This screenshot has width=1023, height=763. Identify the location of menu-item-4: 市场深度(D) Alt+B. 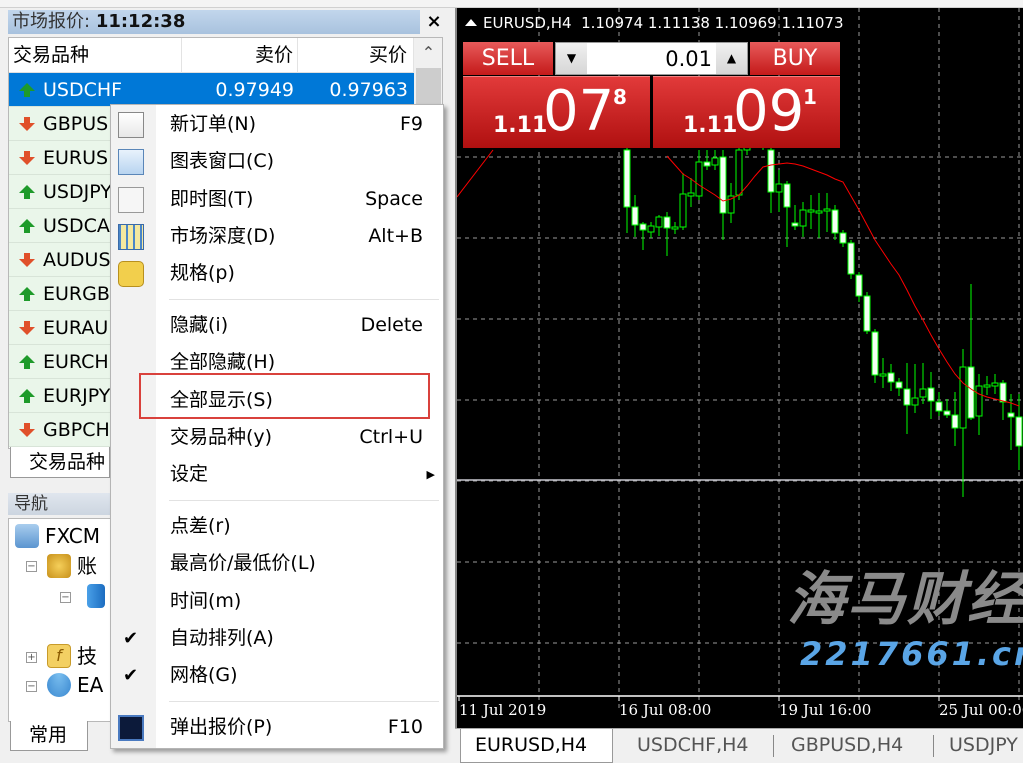
(277, 236).